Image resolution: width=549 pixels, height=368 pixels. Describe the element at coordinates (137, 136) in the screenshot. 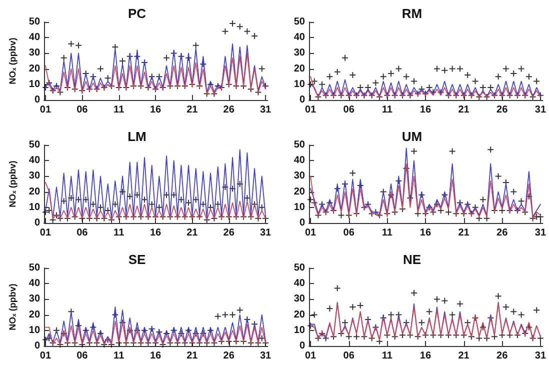

I see `chart-title: LM` at that location.